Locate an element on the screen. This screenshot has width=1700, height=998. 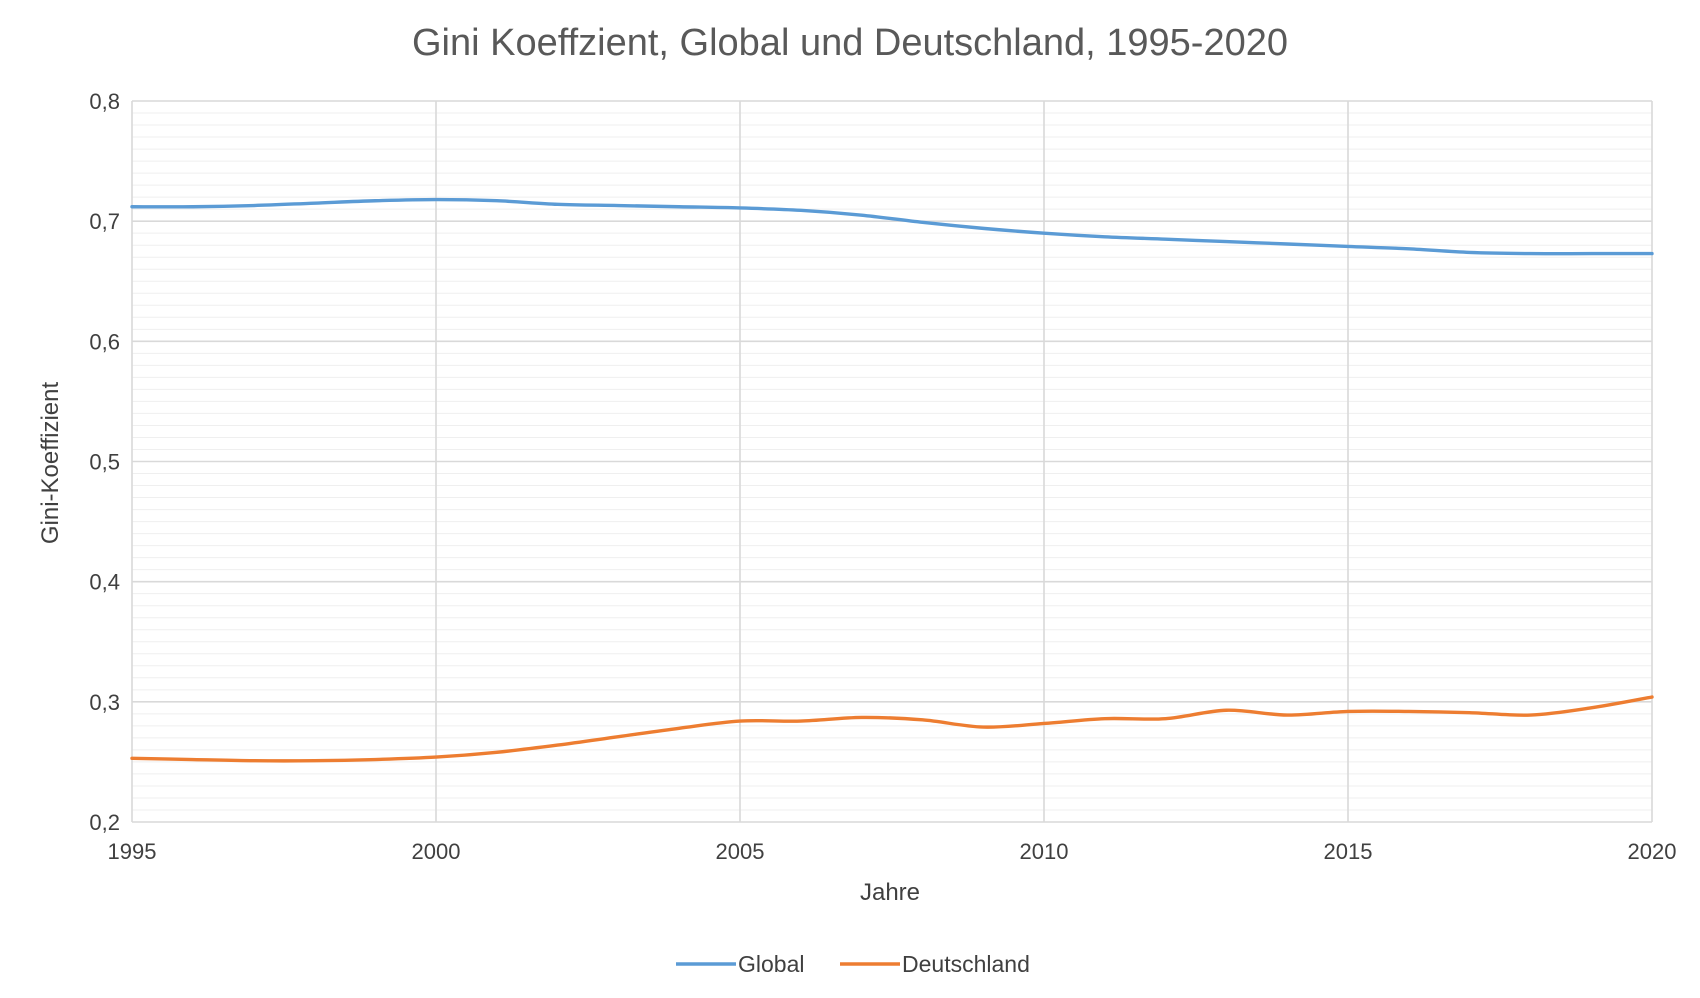
y-axis-ticks: 0,2 0,3 0,4 0,5 0,6 0,7 0,8 is located at coordinates (104, 462).